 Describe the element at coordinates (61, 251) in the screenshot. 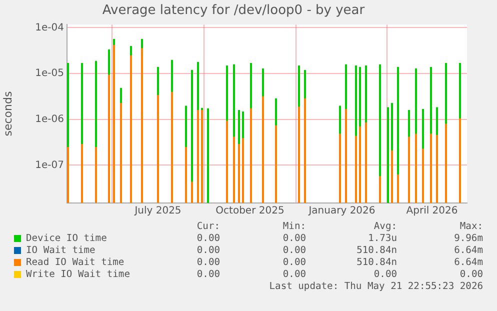

I see `legend-label: IO Wait time` at that location.